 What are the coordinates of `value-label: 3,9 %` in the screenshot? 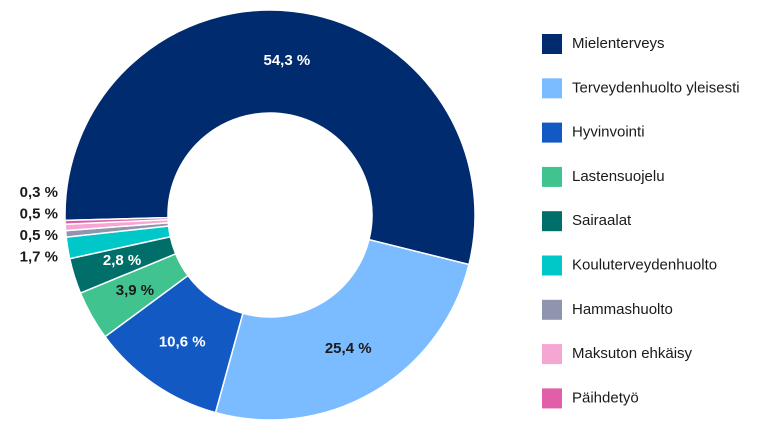 It's located at (135, 290).